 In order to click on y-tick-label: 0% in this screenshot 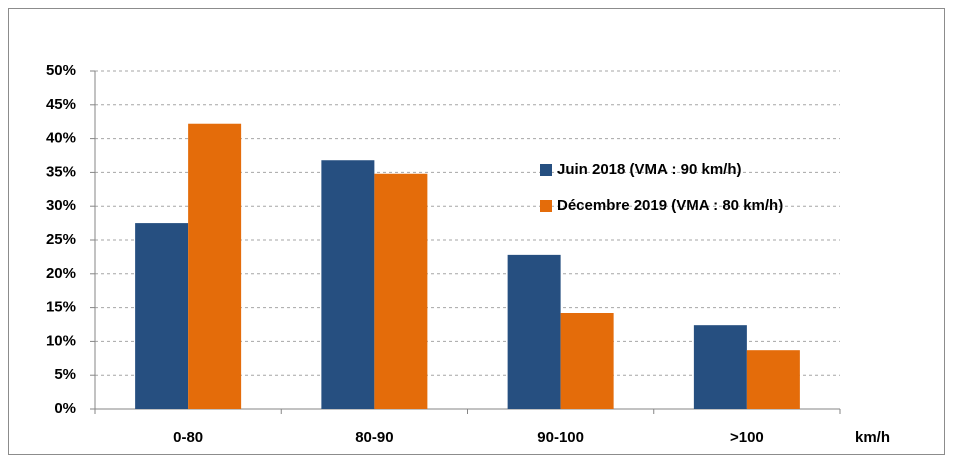, I will do `click(65, 408)`.